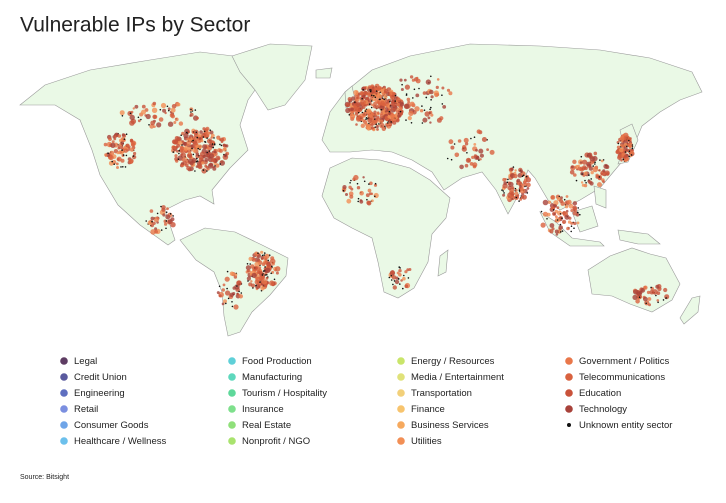 The width and height of the screenshot is (726, 503). I want to click on legend-label: Unknown entity sector, so click(625, 425).